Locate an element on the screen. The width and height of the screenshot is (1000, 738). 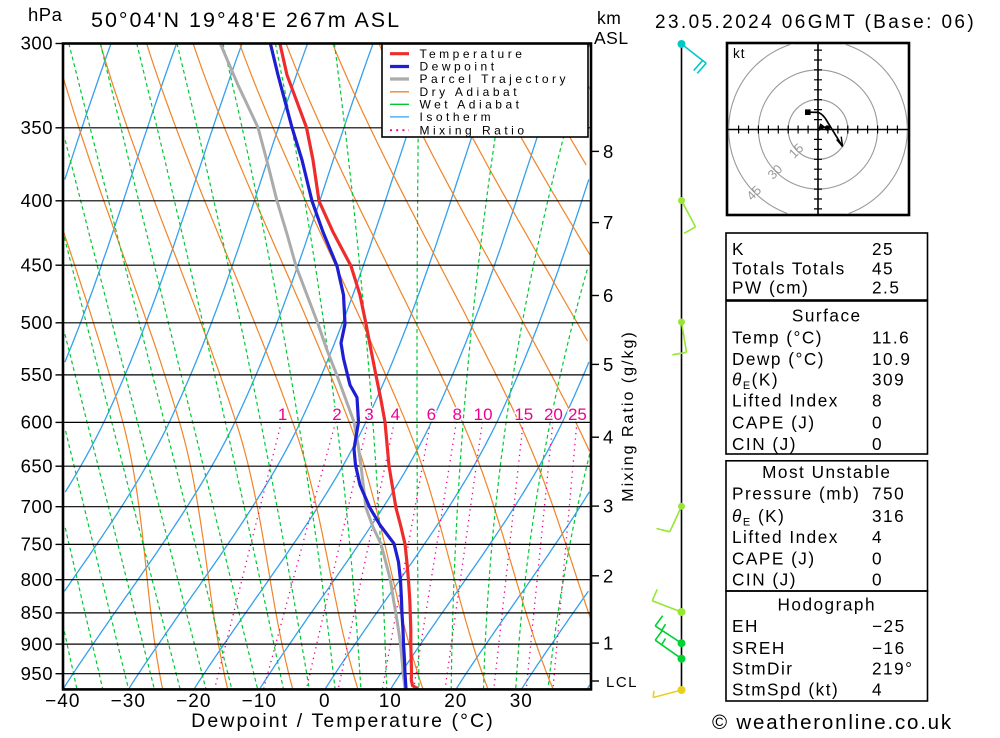
svg-text: 350 is located at coordinates (37, 127).